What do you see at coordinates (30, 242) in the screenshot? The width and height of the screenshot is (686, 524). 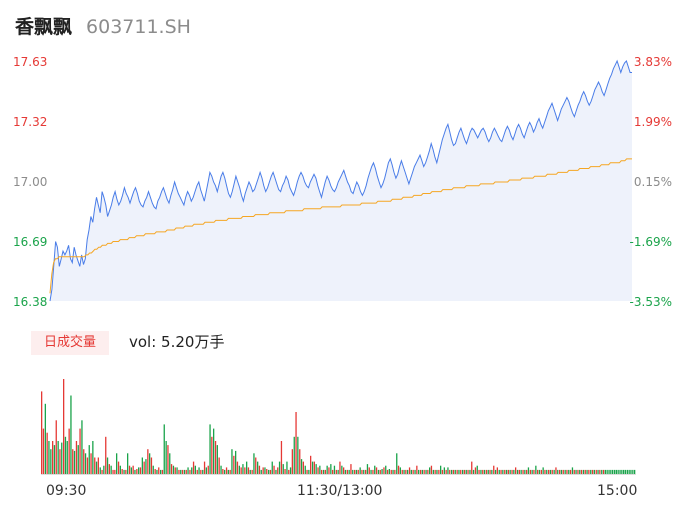 I see `y-tick-left: 16.69` at bounding box center [30, 242].